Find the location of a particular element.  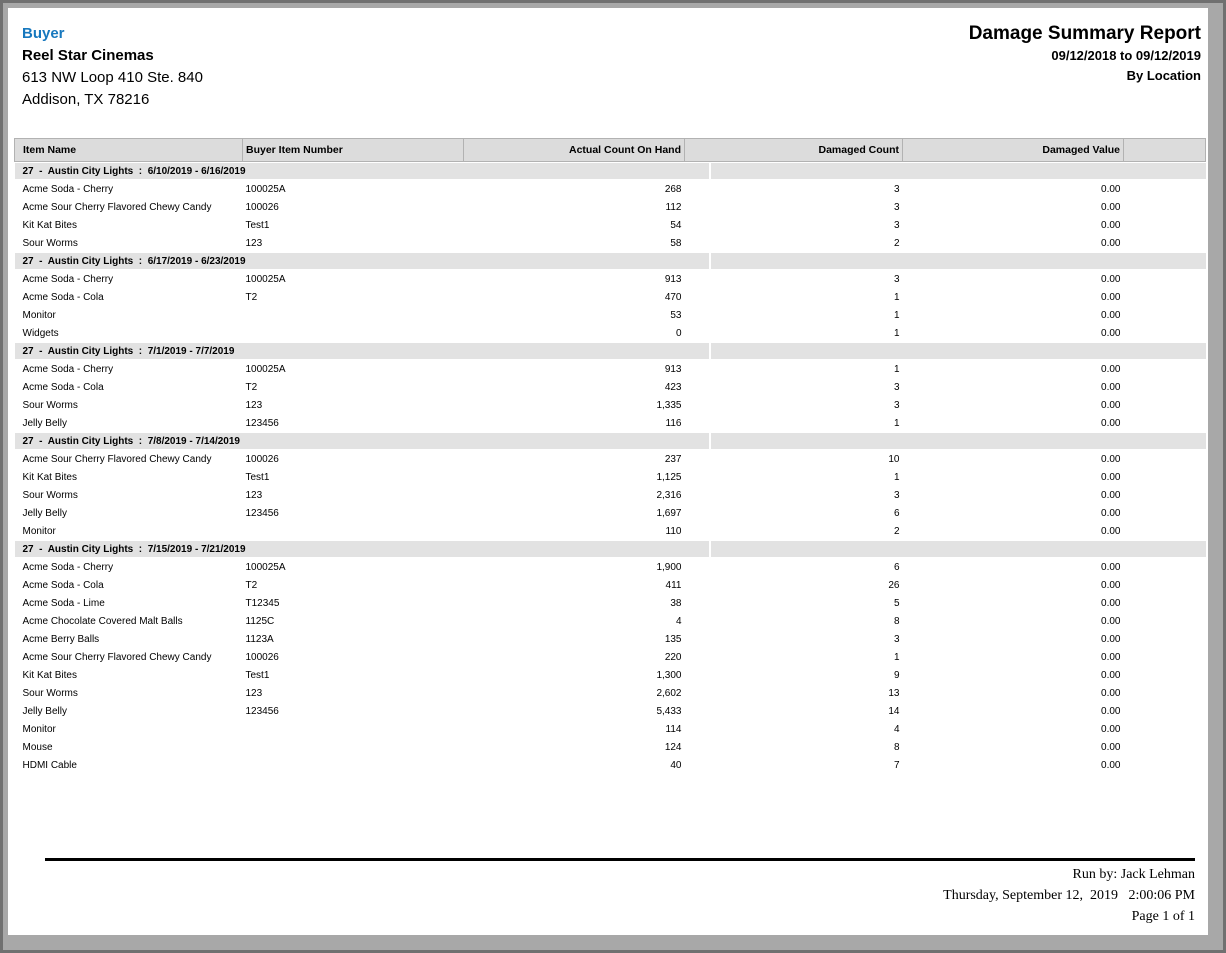

cell-buyer-item-number: 123 is located at coordinates (254, 243).